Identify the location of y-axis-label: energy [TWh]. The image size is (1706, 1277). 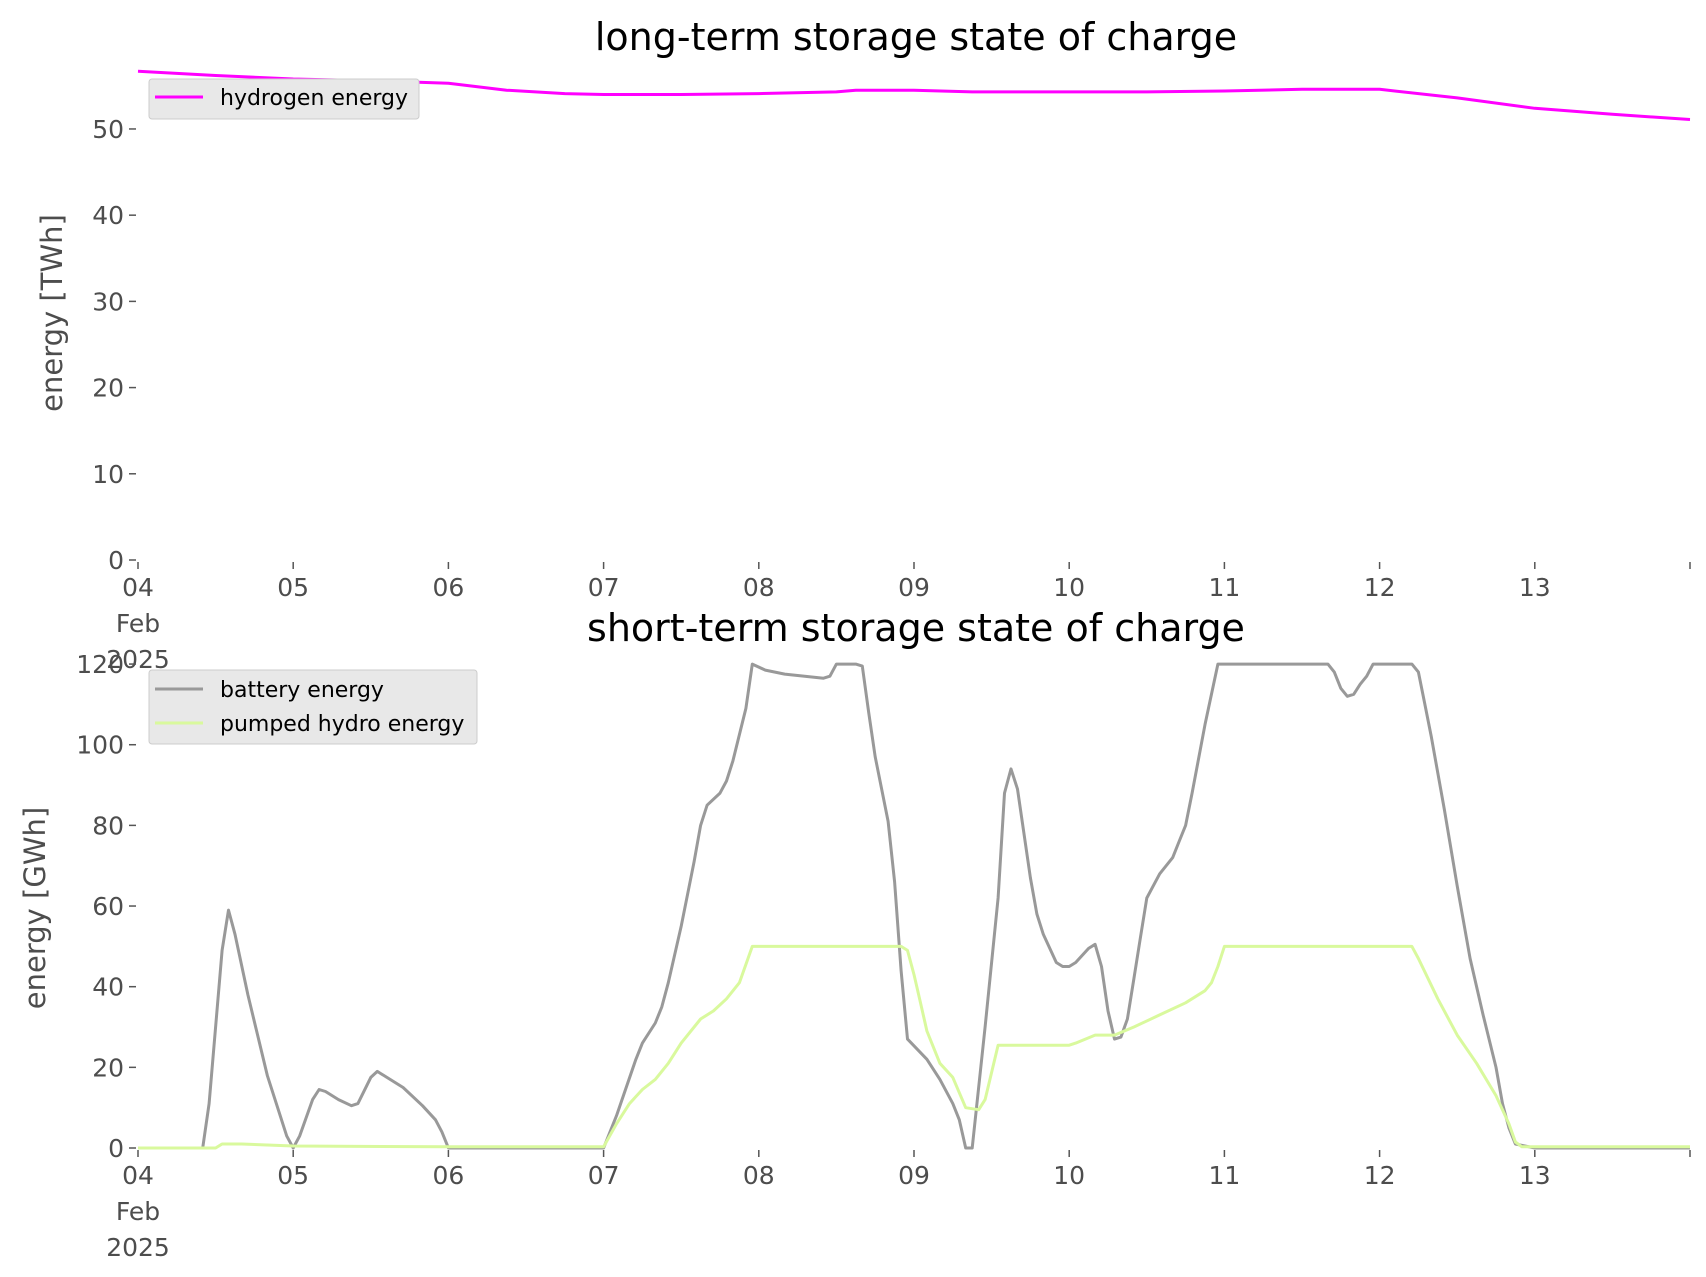
(52, 313).